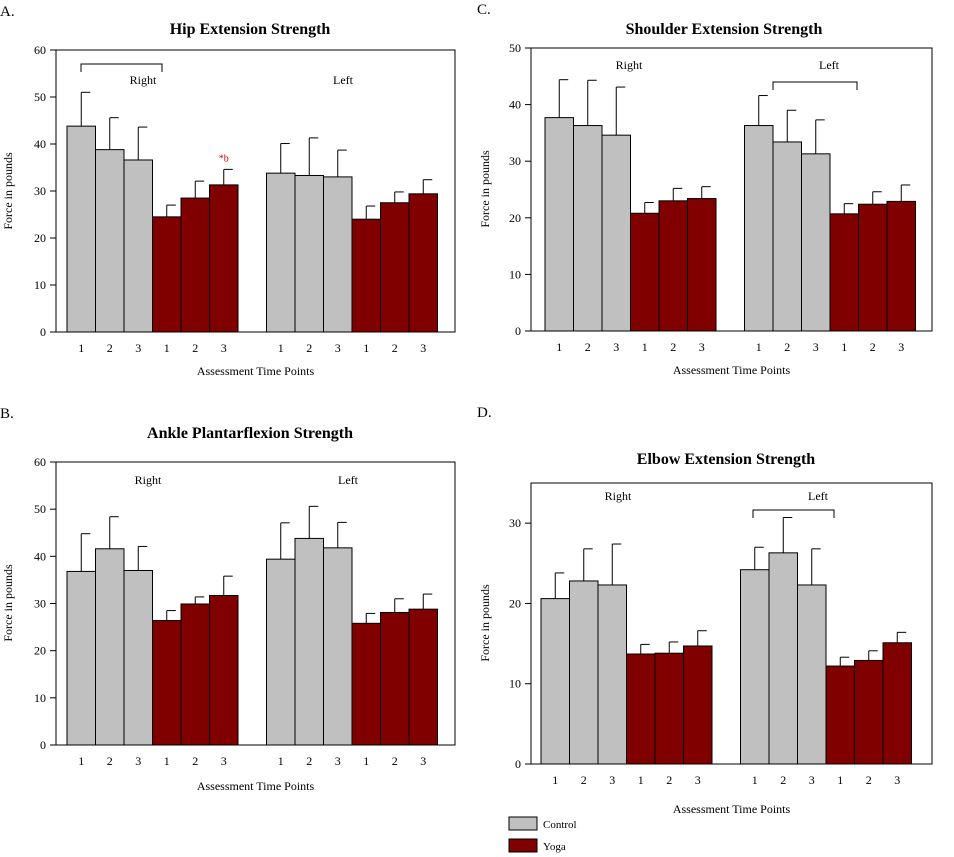 The image size is (954, 857). Describe the element at coordinates (523, 823) in the screenshot. I see `legend-swatch-control` at that location.